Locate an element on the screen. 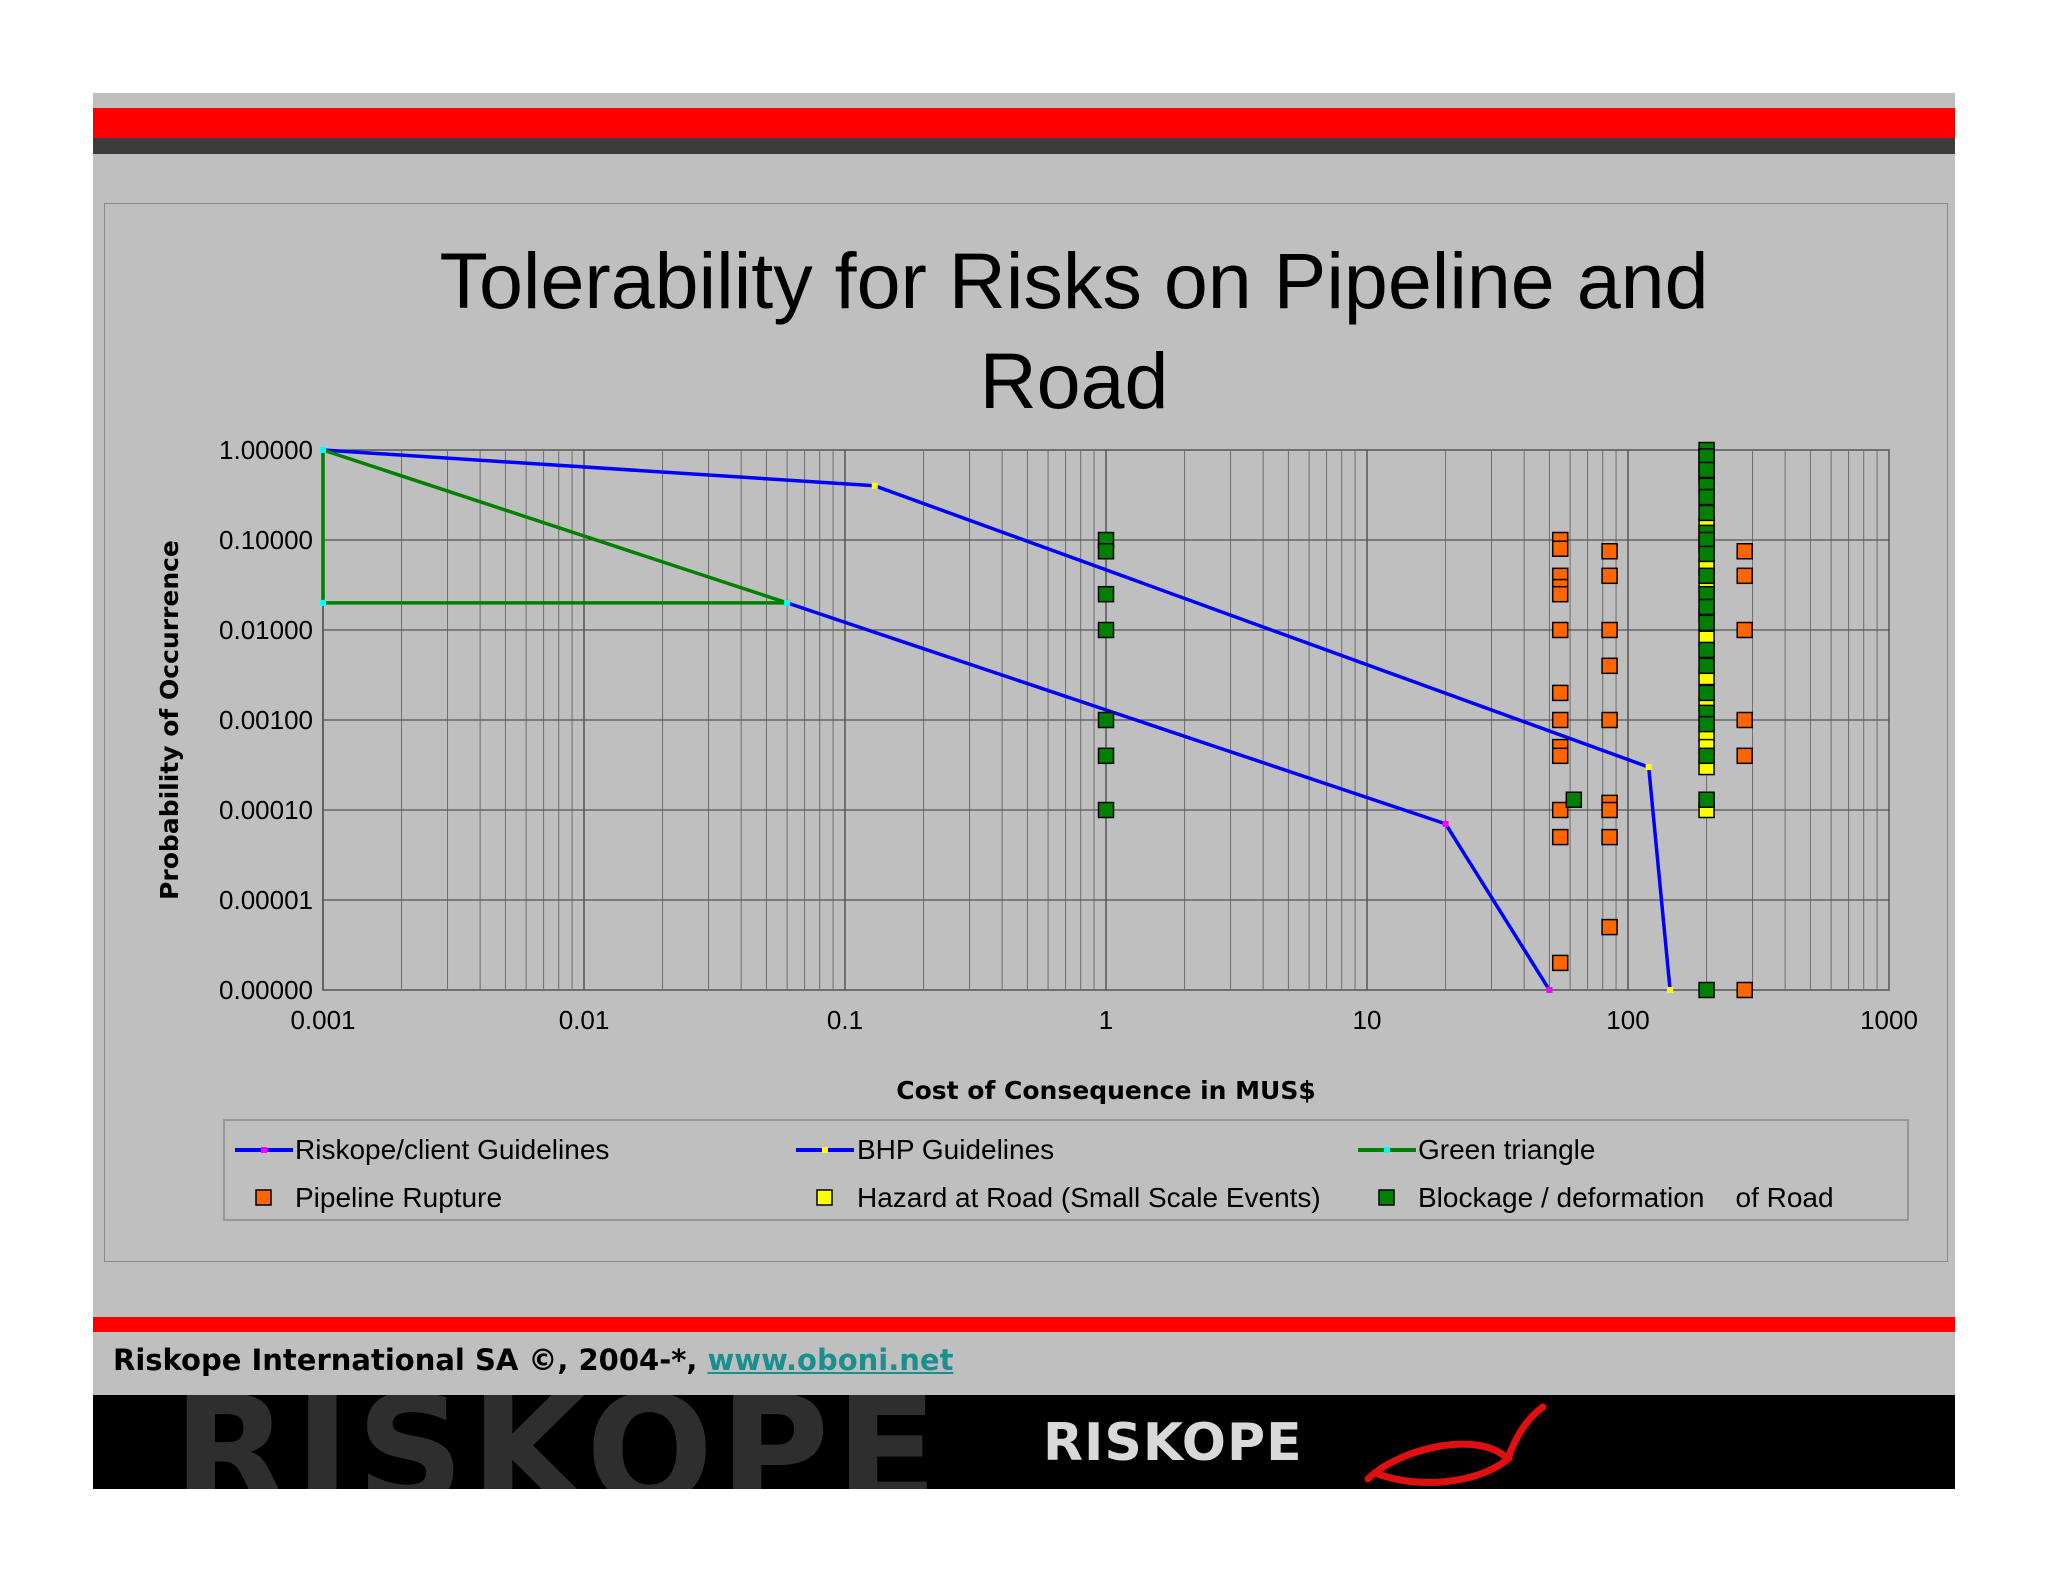 This screenshot has width=2048, height=1582. x-tick-label: 100 is located at coordinates (1627, 1020).